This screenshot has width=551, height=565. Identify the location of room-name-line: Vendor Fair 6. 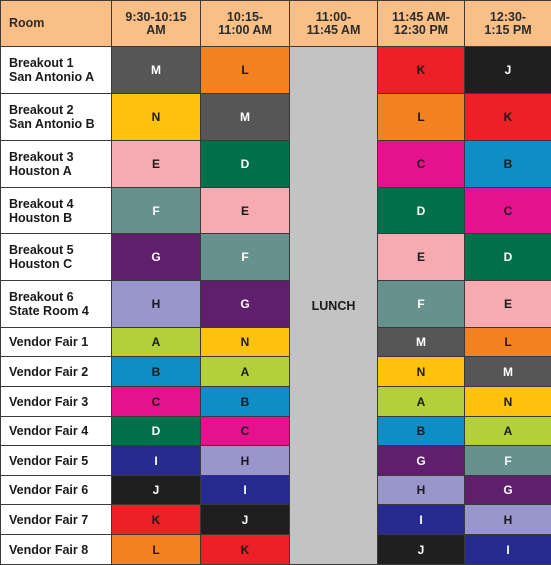
(49, 490).